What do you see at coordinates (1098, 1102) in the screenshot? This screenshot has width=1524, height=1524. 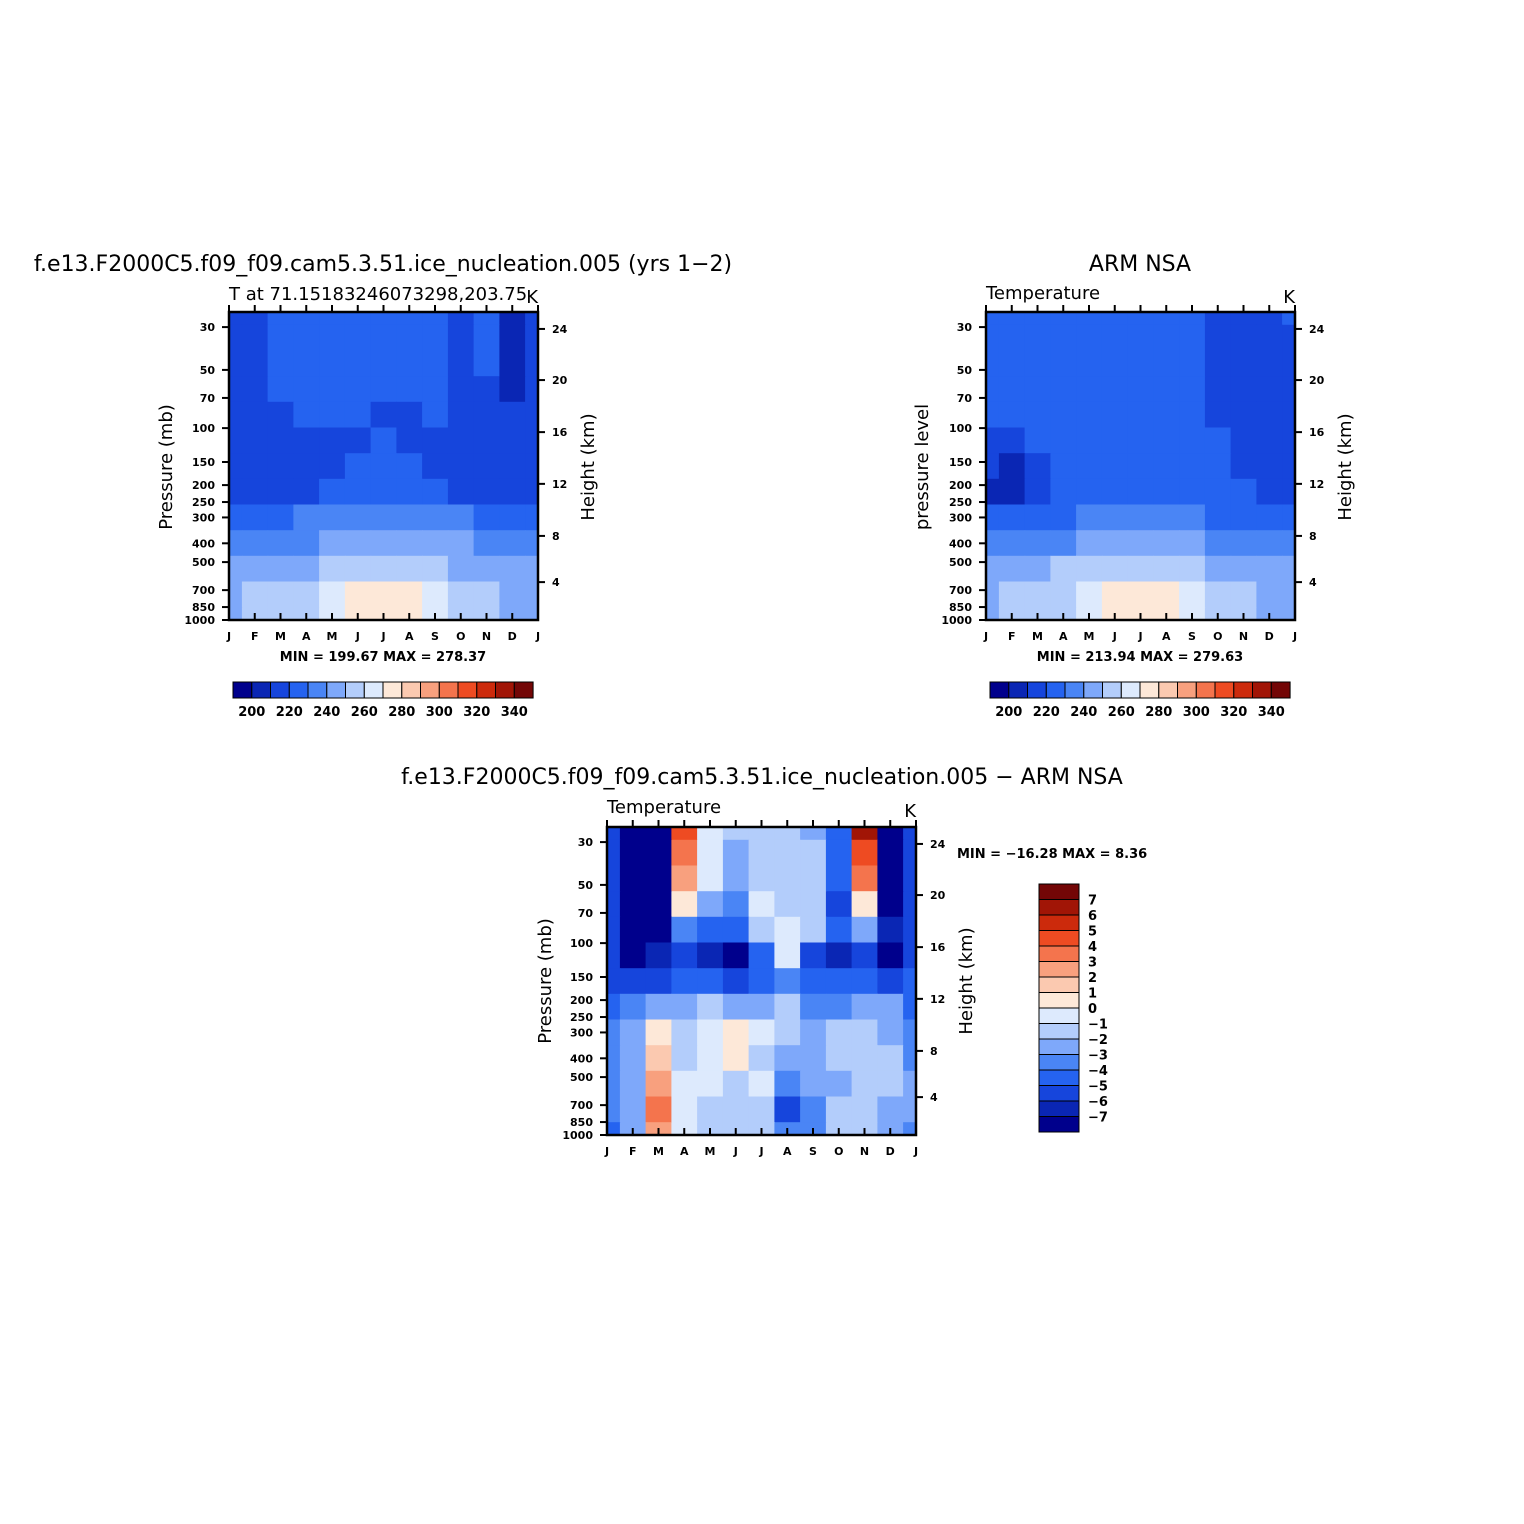 I see `diff-colorbar-label: −6` at bounding box center [1098, 1102].